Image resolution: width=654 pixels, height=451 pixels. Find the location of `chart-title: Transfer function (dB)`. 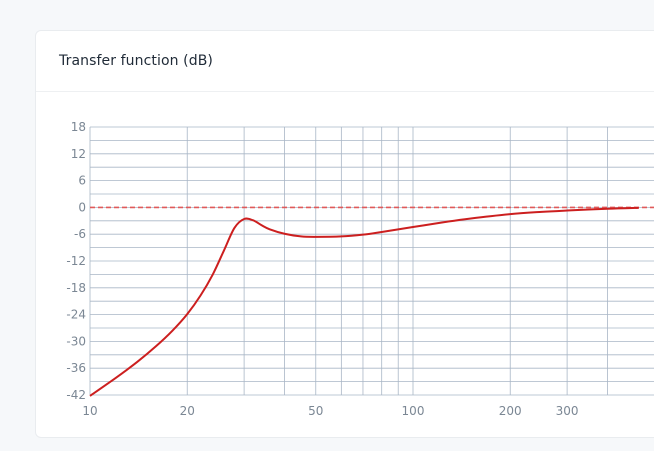

chart-title: Transfer function (dB) is located at coordinates (136, 61).